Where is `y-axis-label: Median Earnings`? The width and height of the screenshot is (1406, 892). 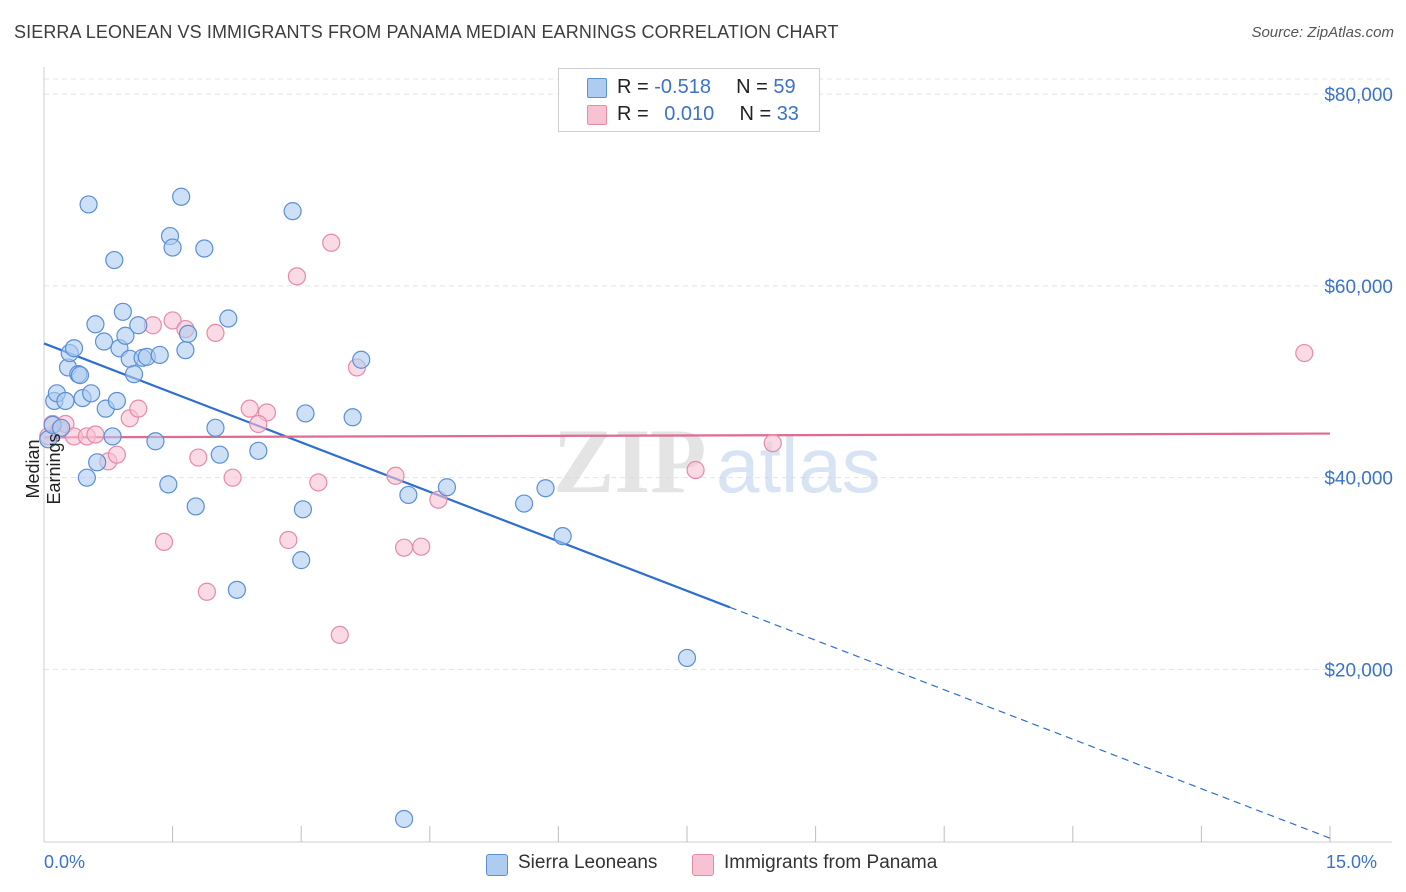
y-axis-label: Median Earnings is located at coordinates (43, 469).